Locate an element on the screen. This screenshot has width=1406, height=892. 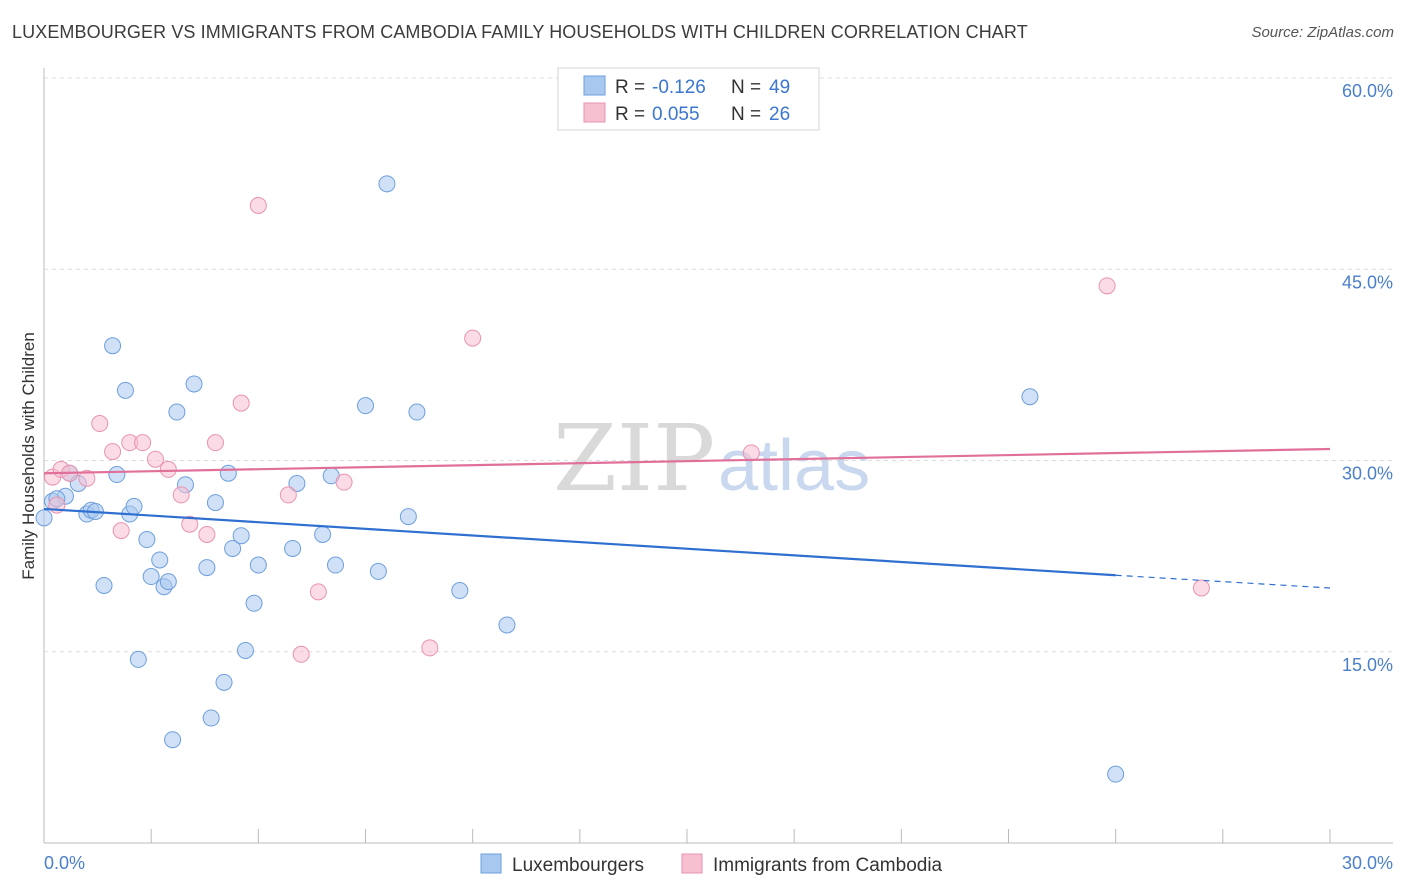
legend-n-value-pink: 26 is located at coordinates (779, 114).